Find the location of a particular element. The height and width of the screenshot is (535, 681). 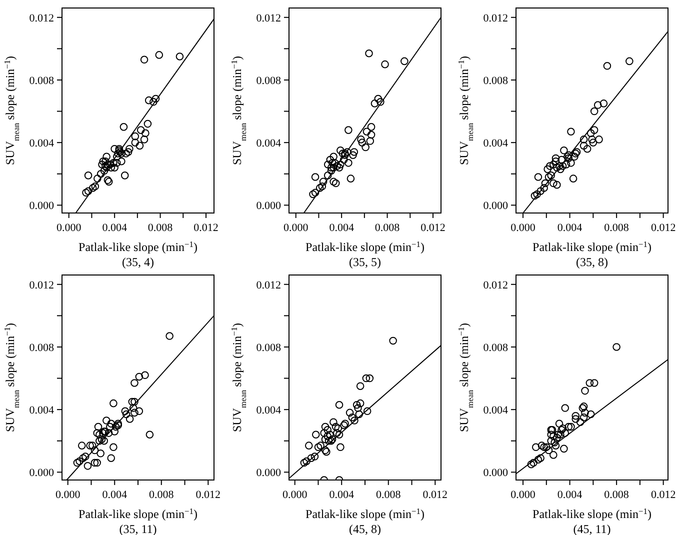

y-tick-label: 0.008 is located at coordinates (495, 80).